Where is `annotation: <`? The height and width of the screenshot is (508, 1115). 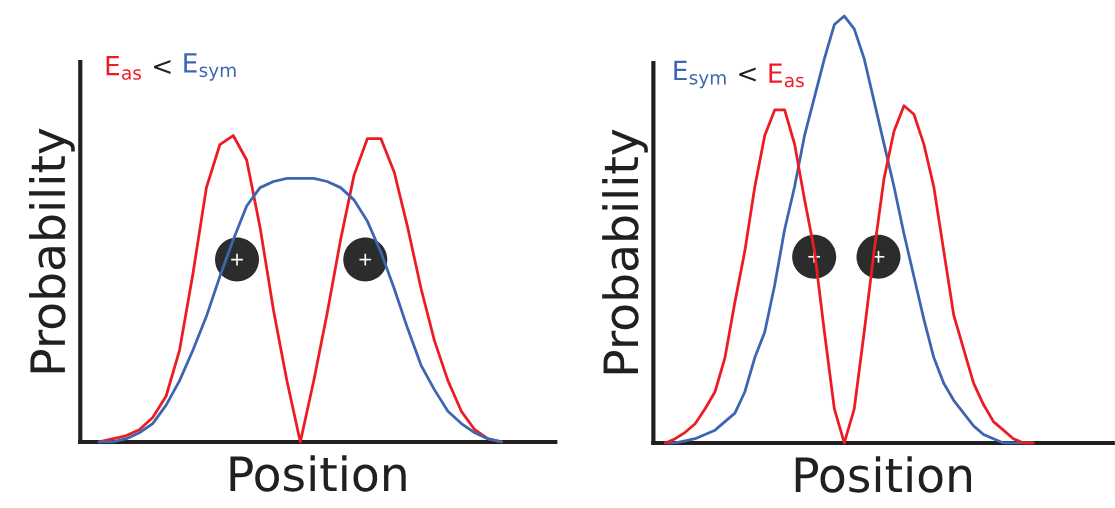 annotation: < is located at coordinates (747, 74).